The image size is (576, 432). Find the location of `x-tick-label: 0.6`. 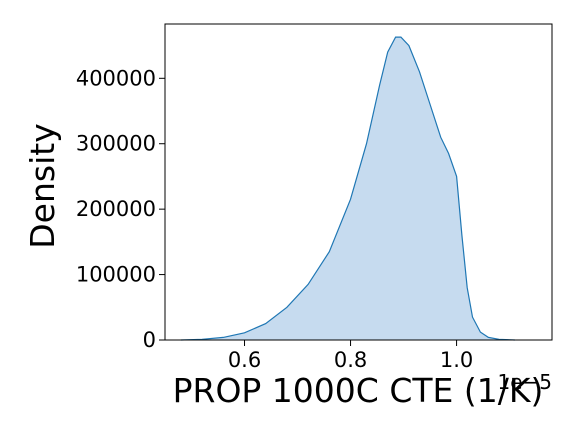

x-tick-label: 0.6 is located at coordinates (244, 360).